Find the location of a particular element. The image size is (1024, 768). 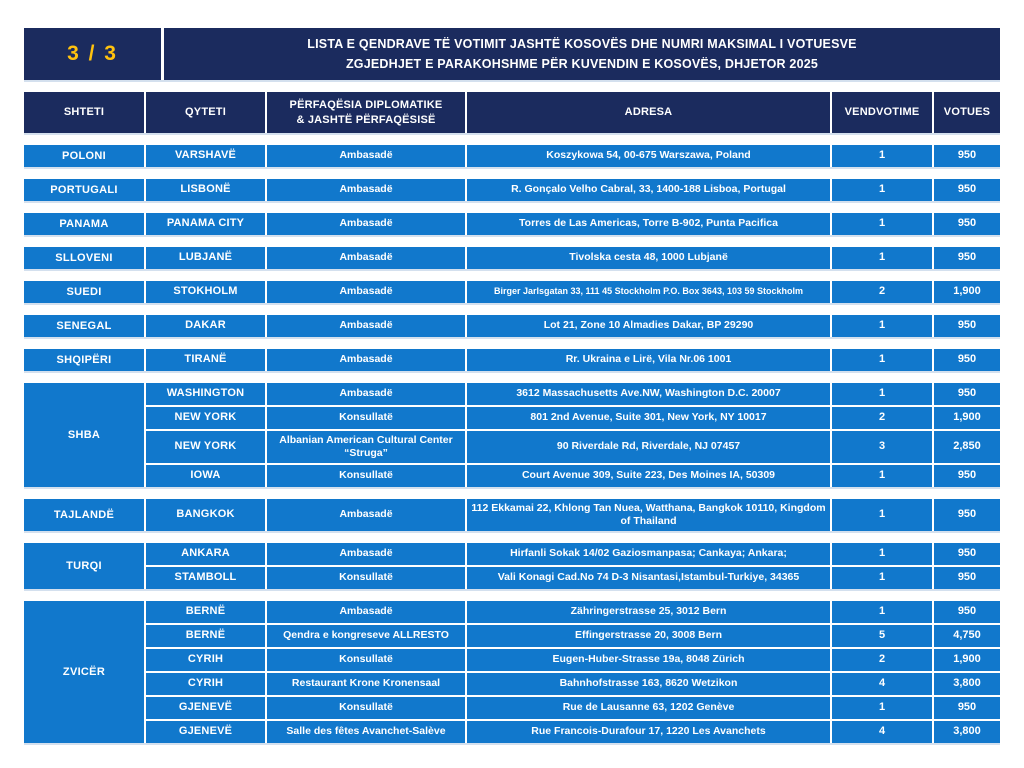

city-cell: BANGKOK is located at coordinates (205, 515).